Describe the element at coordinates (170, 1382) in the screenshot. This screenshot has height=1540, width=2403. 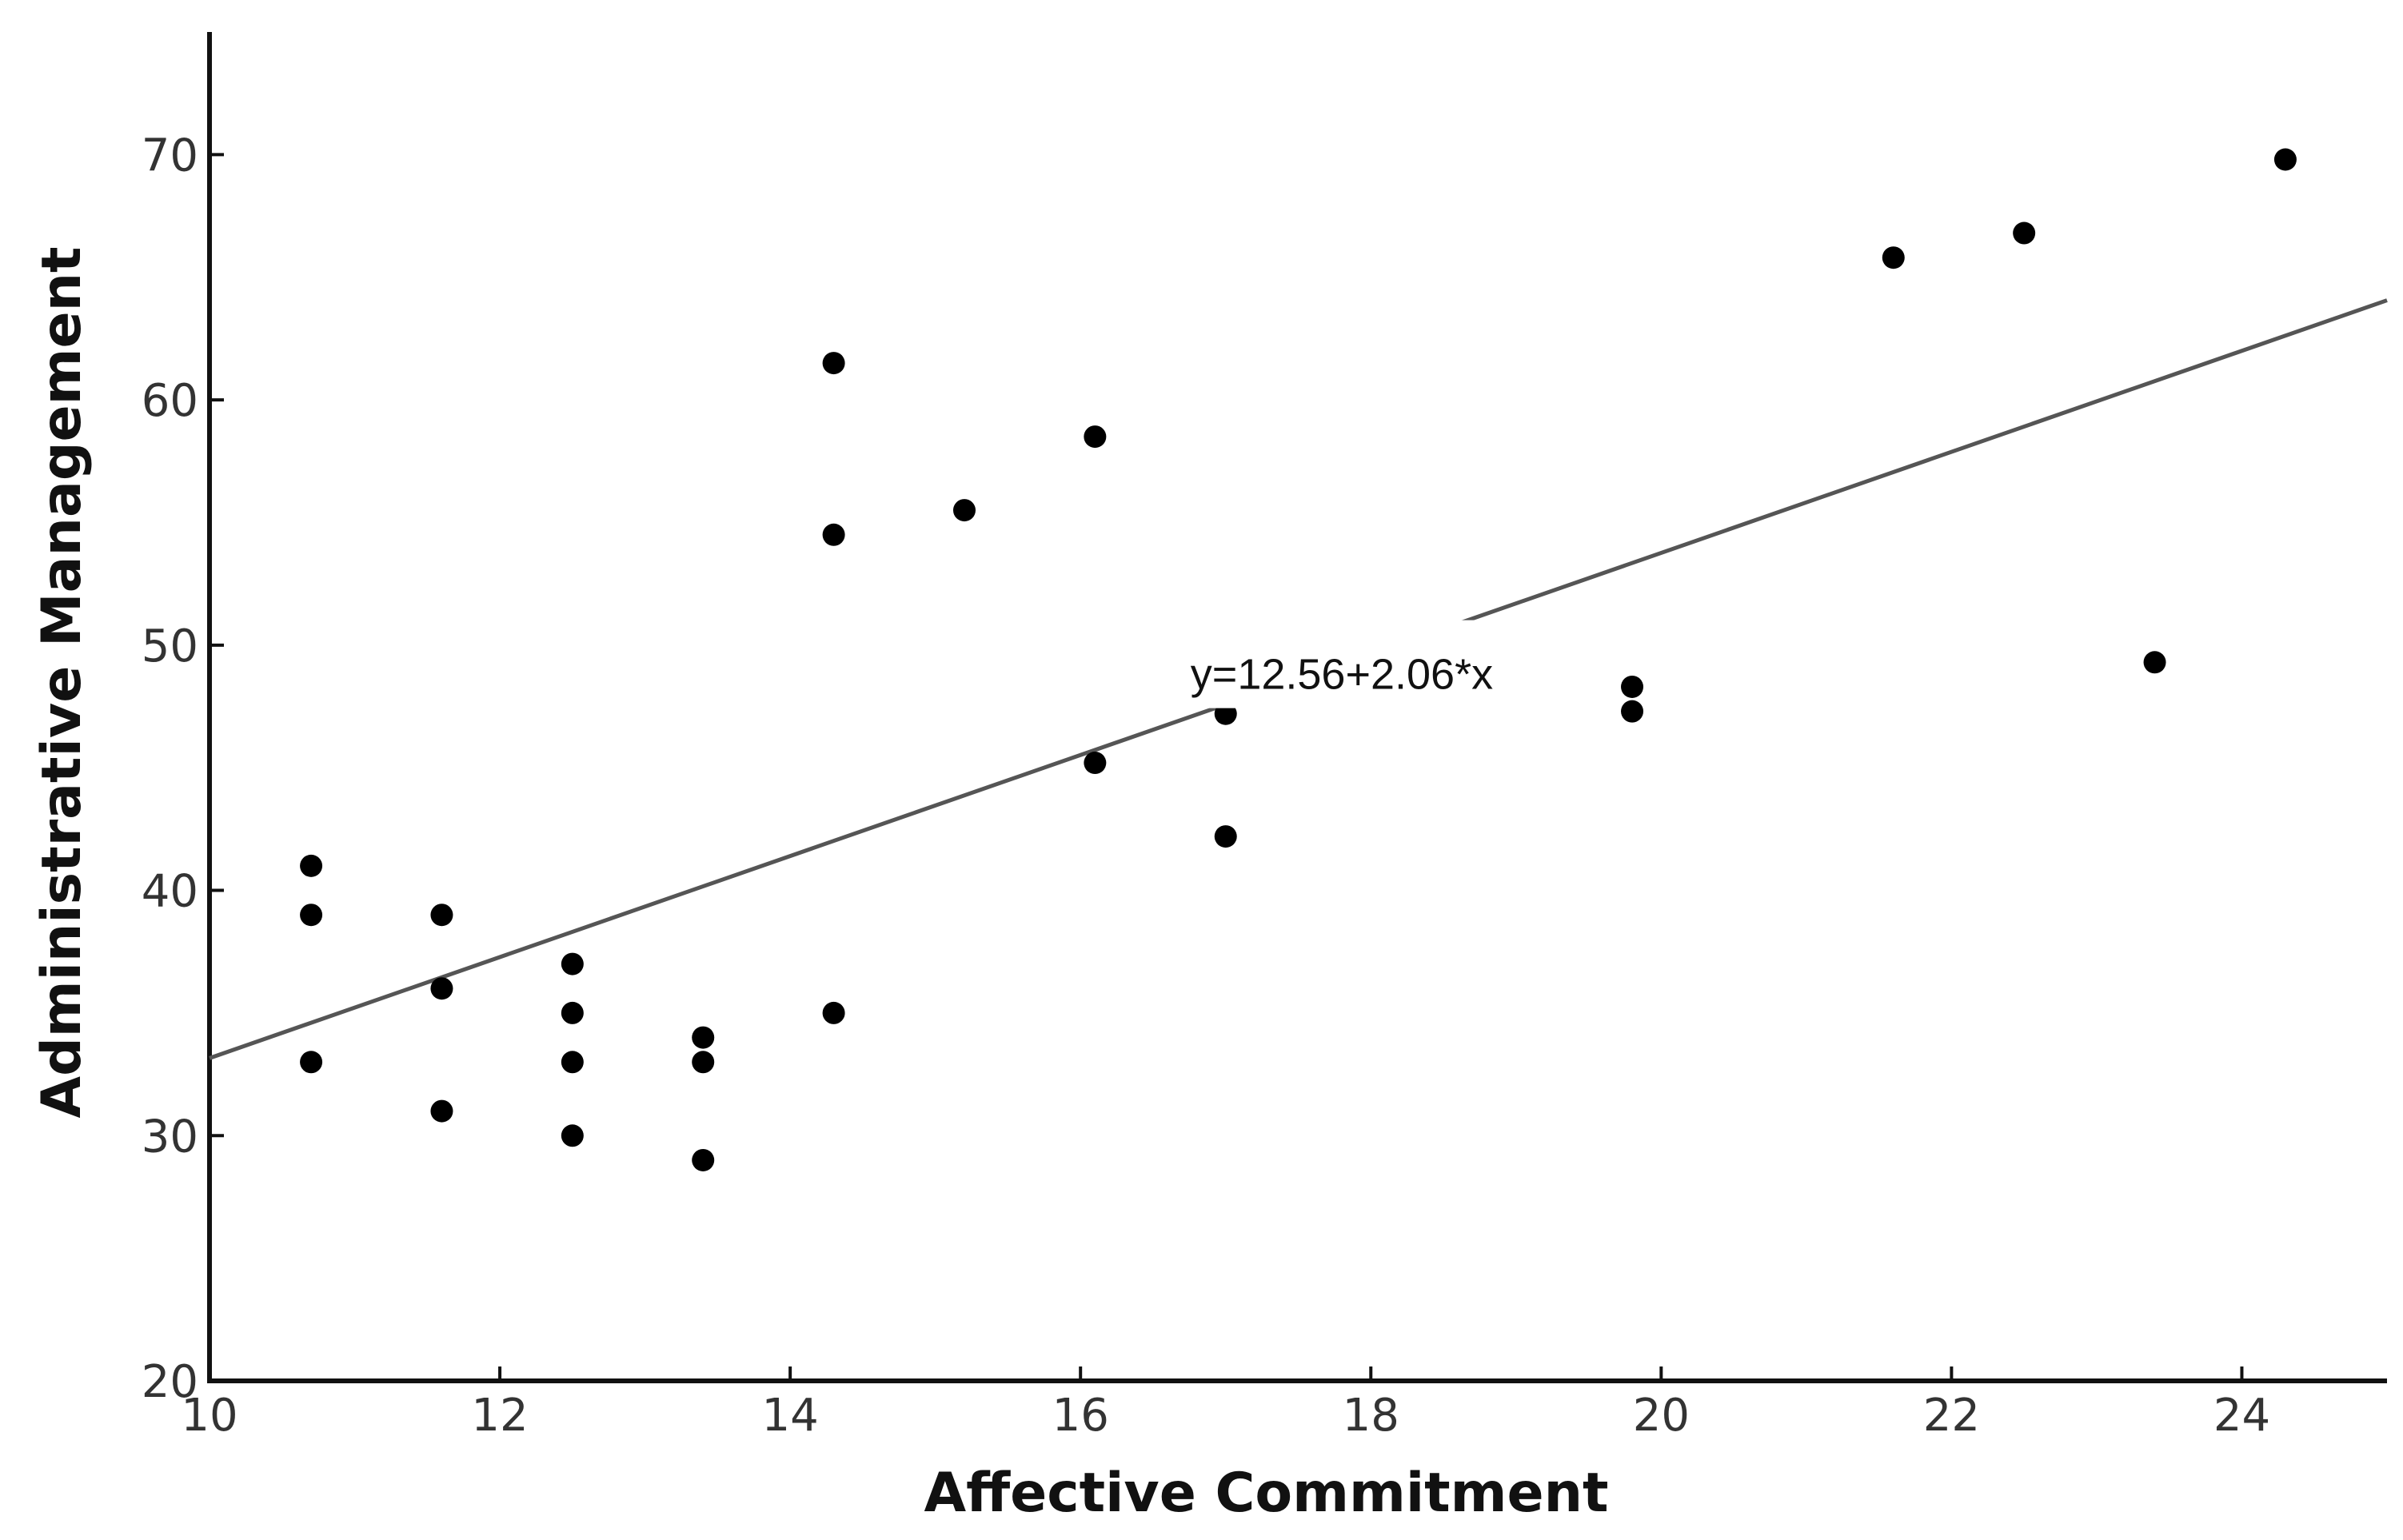
I see `y-tick-label: 20` at that location.